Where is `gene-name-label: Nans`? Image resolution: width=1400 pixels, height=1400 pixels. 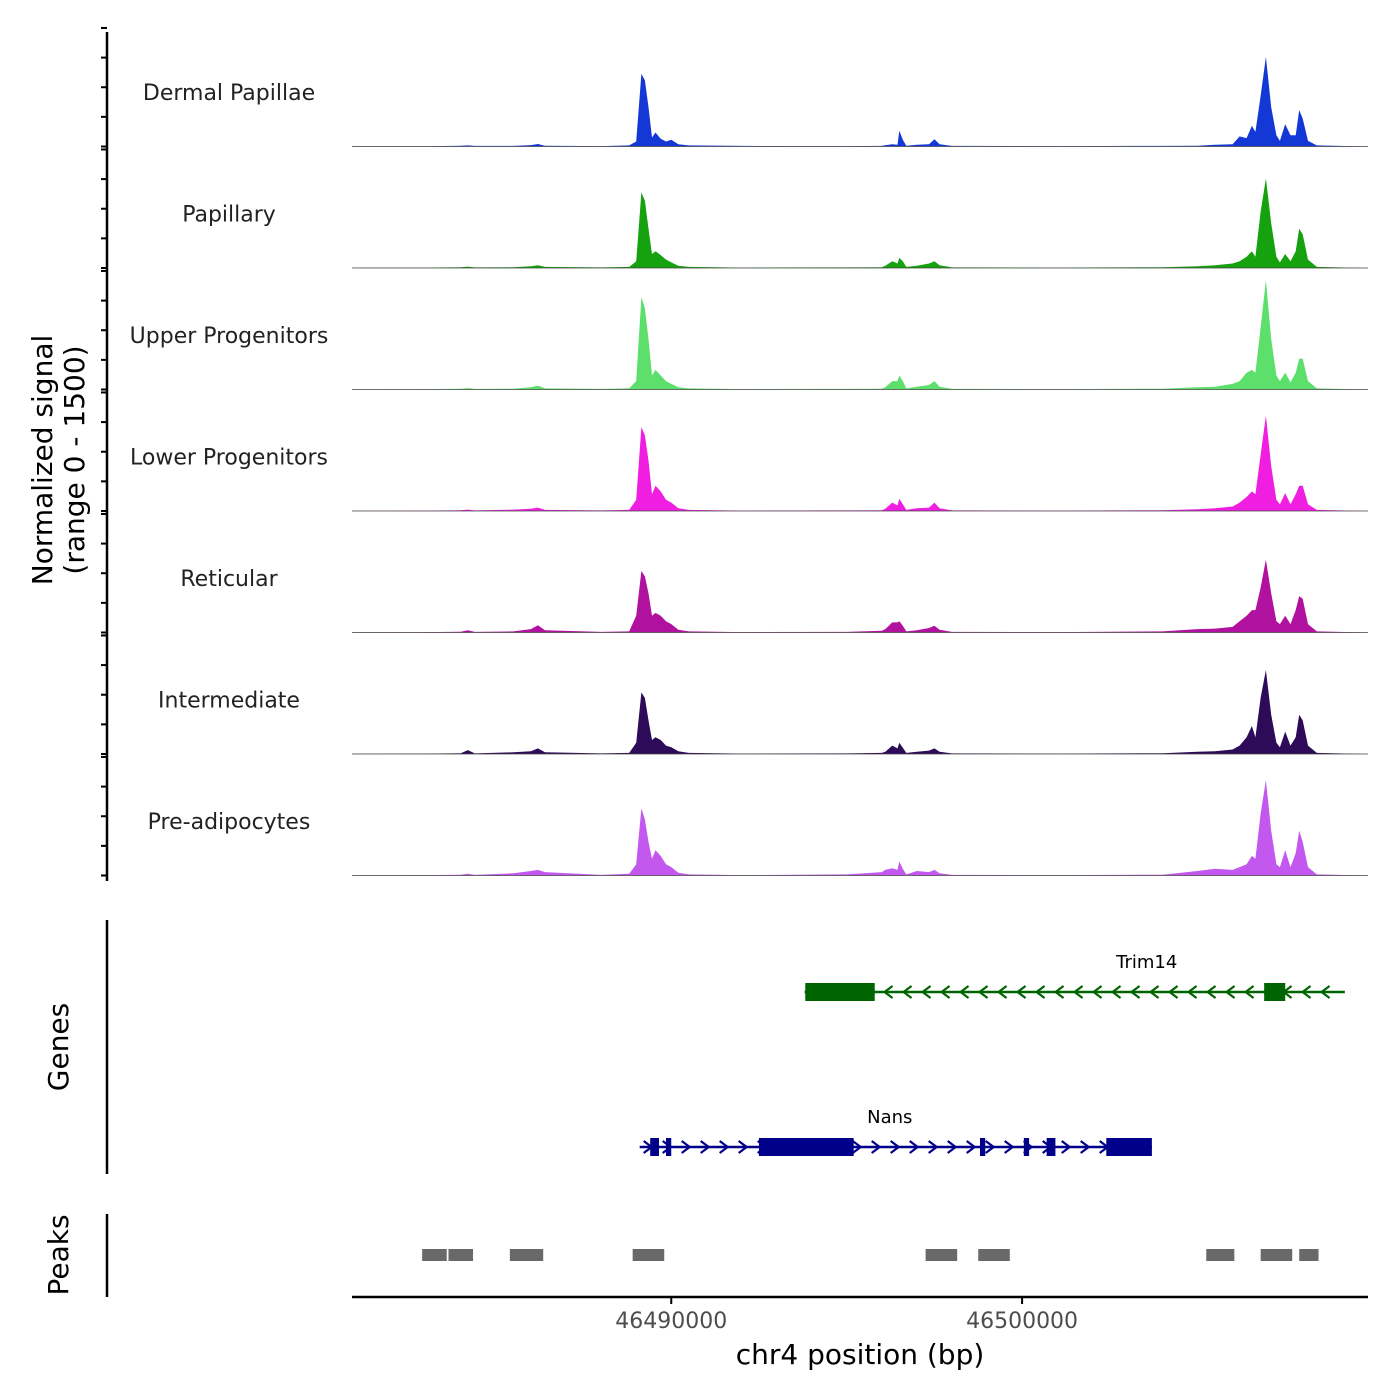
gene-name-label: Nans is located at coordinates (889, 1117).